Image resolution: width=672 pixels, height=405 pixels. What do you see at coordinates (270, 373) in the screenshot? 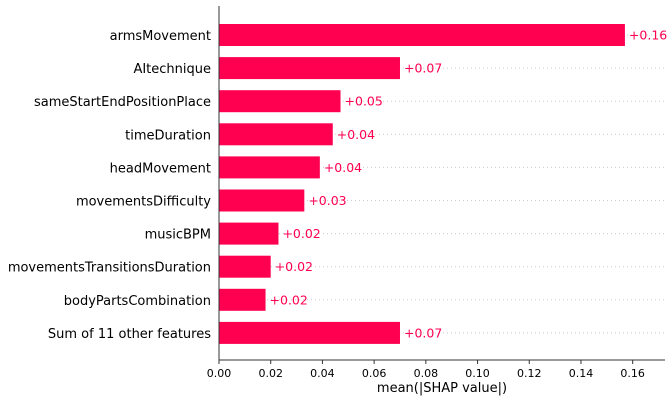
I see `x-tick-label: 0.02` at bounding box center [270, 373].